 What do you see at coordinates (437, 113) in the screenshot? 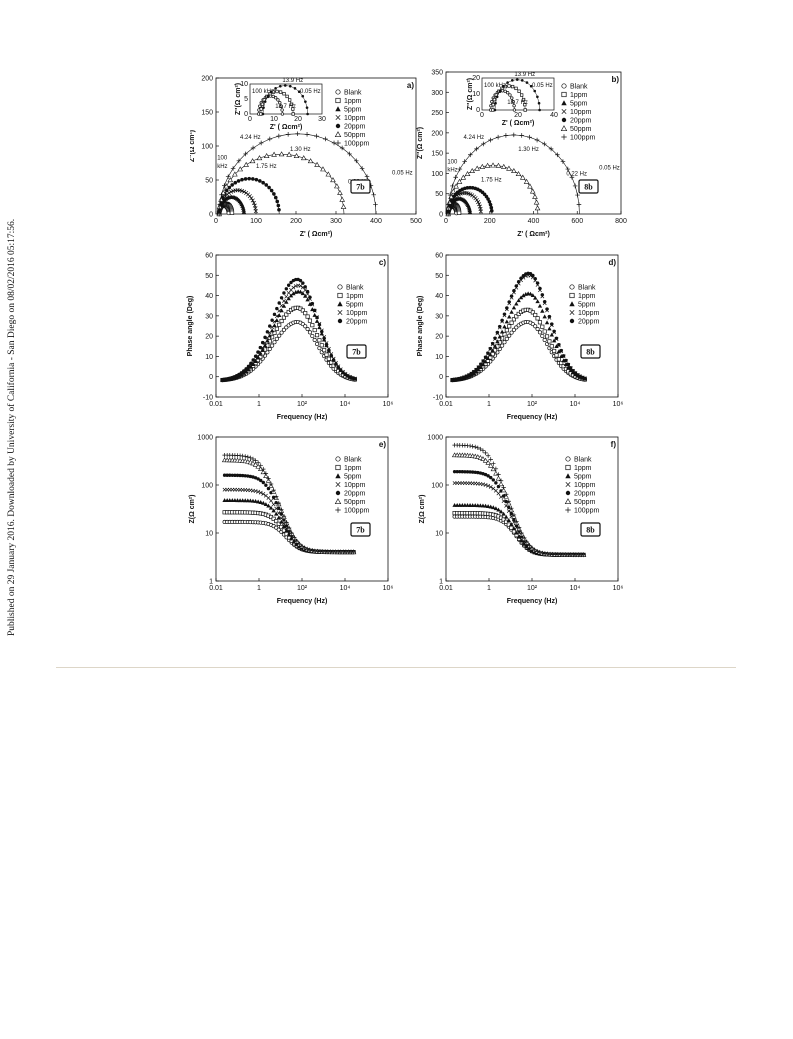
I see `y-tick-label: 250` at bounding box center [437, 113].